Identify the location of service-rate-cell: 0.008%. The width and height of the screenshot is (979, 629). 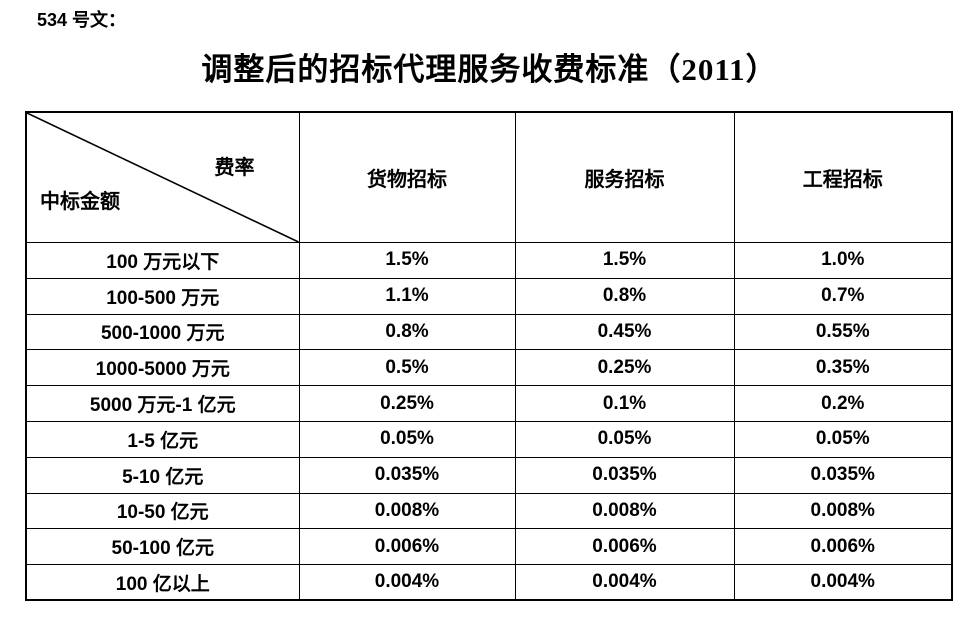
(624, 511).